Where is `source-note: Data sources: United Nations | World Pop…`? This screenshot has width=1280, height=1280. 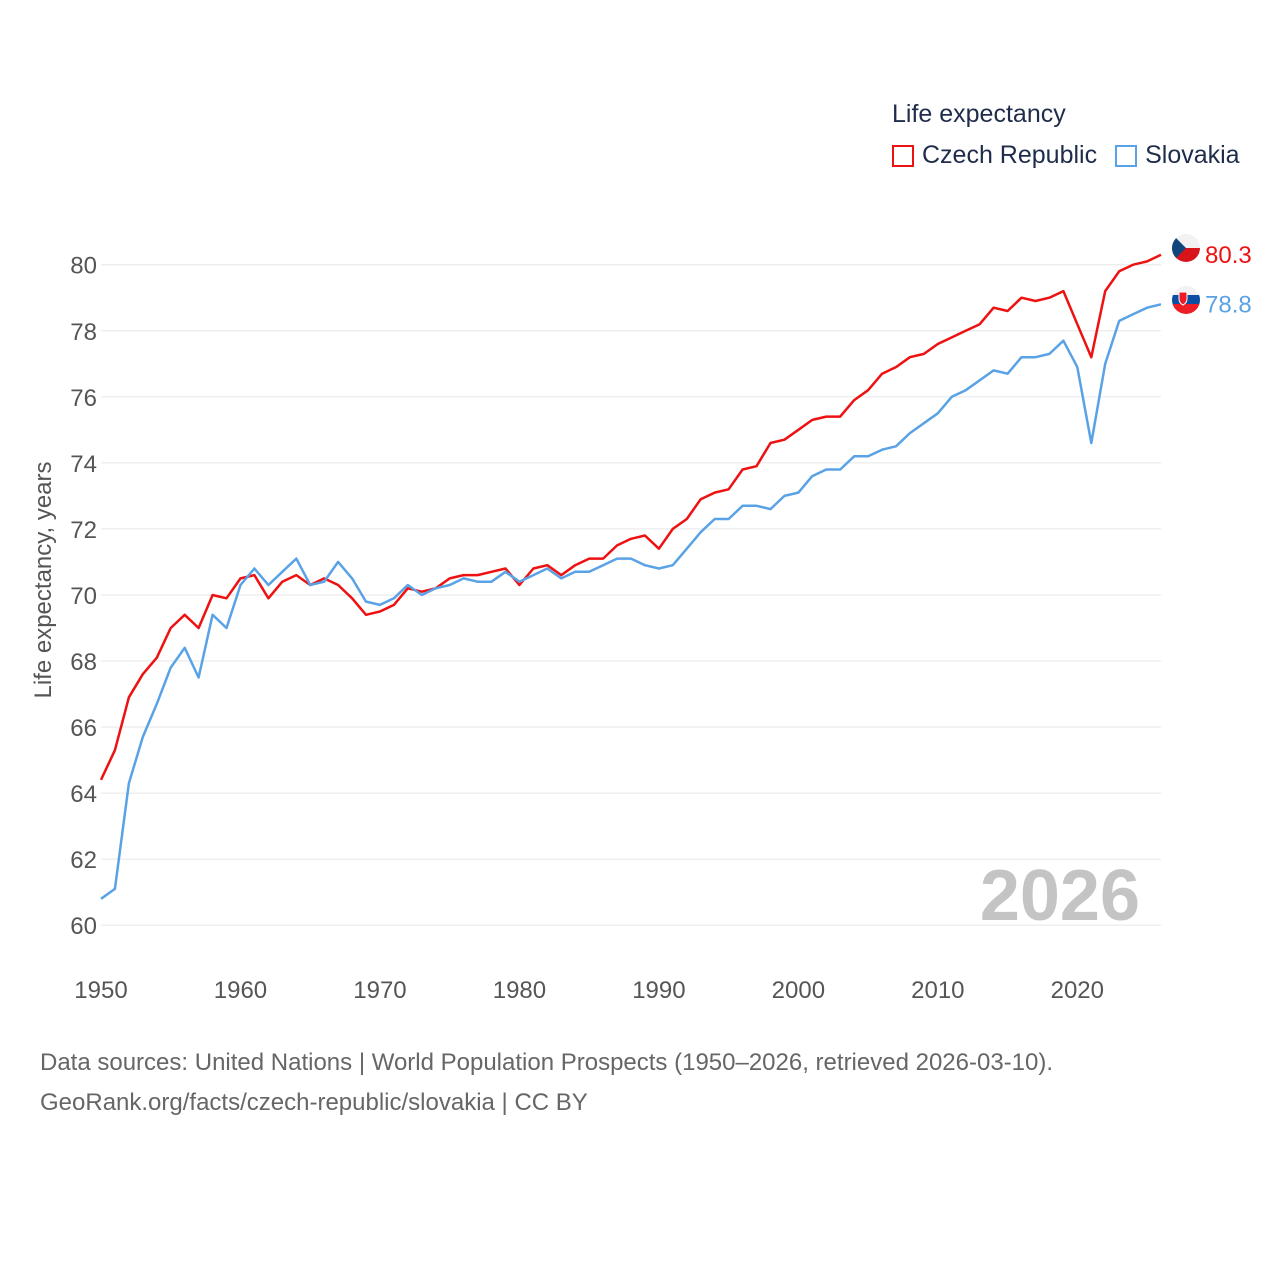 source-note: Data sources: United Nations | World Pop… is located at coordinates (546, 1083).